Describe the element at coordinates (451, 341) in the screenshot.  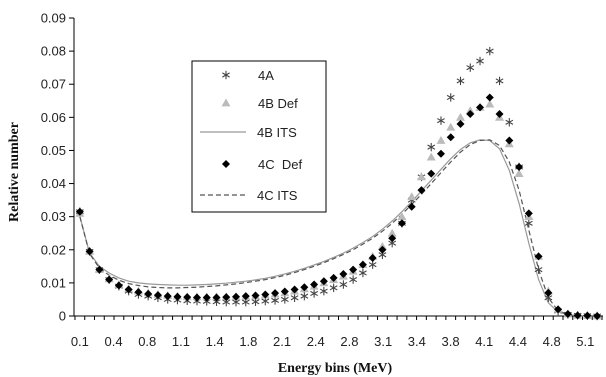
I see `x-tick-label: 3.8` at that location.